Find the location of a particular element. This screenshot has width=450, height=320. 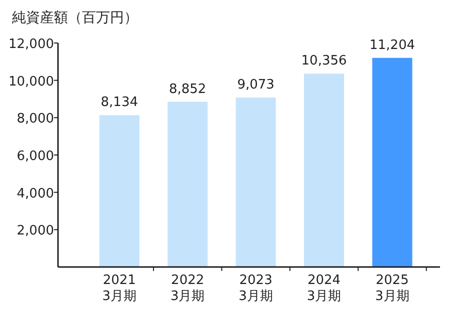

x-tick-label: 2025 3月期 is located at coordinates (392, 288).